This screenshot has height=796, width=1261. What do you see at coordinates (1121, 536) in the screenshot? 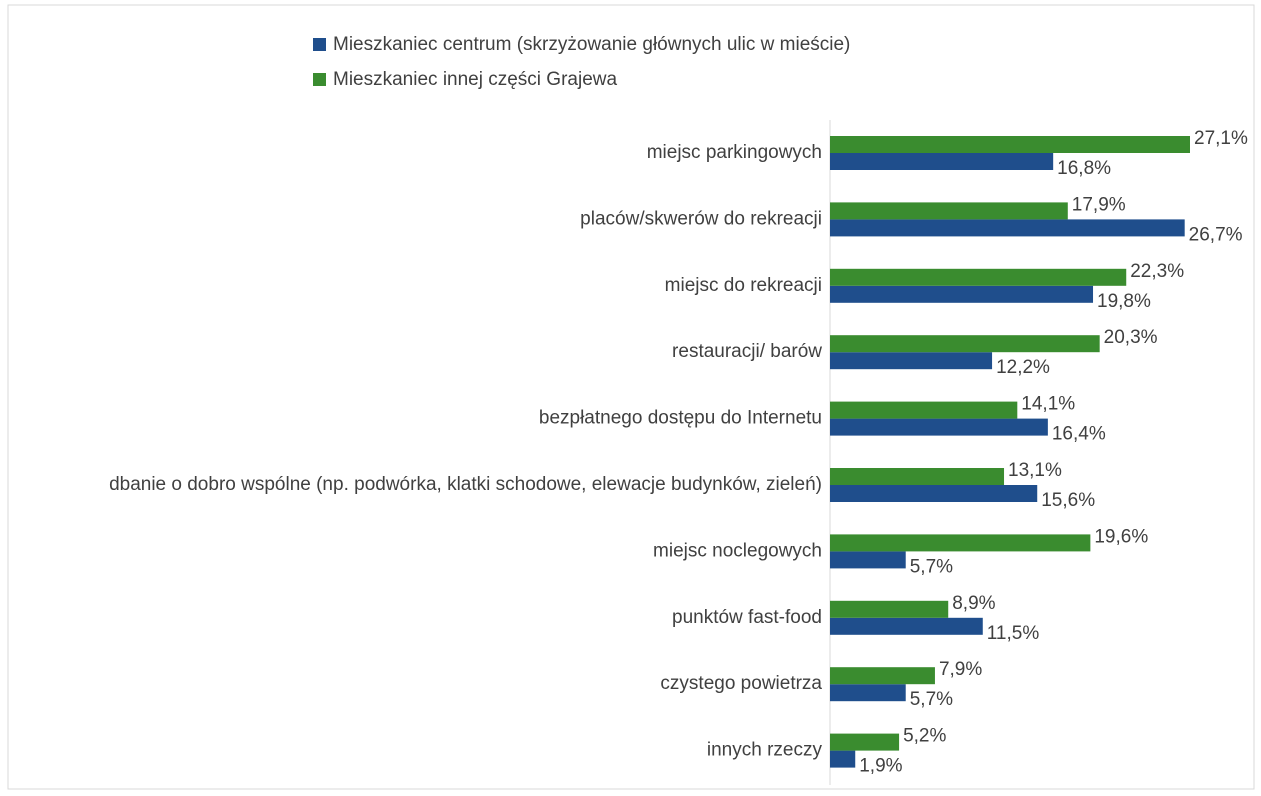
I see `value-label: 19,6%` at bounding box center [1121, 536].